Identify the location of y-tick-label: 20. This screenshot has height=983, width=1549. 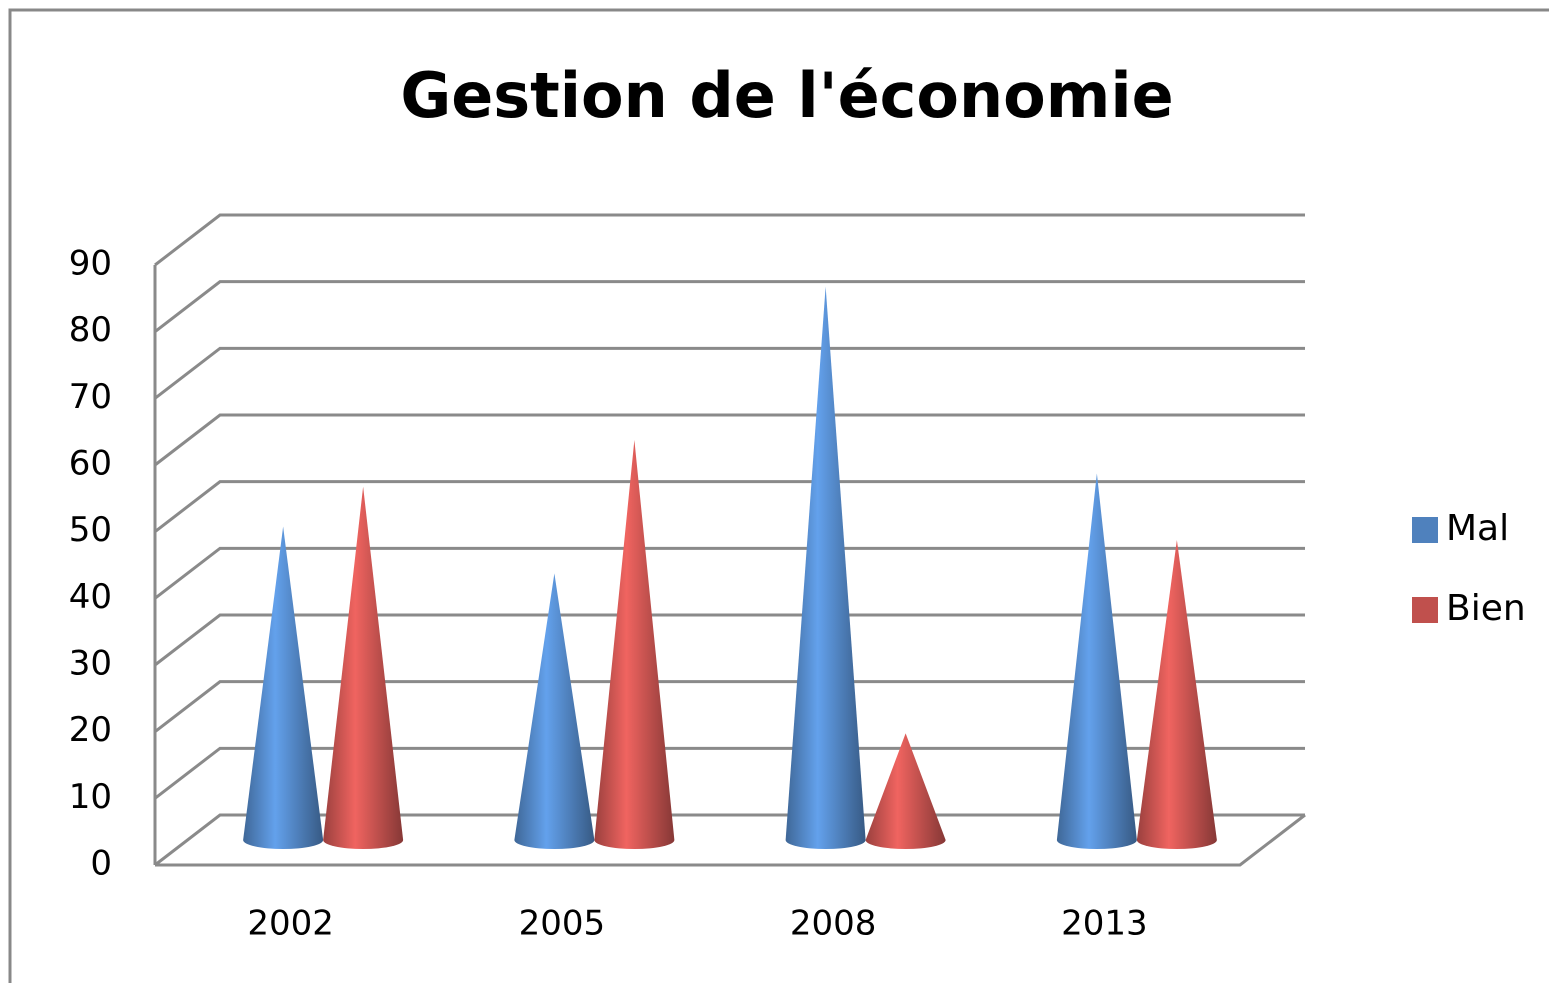
(90, 730).